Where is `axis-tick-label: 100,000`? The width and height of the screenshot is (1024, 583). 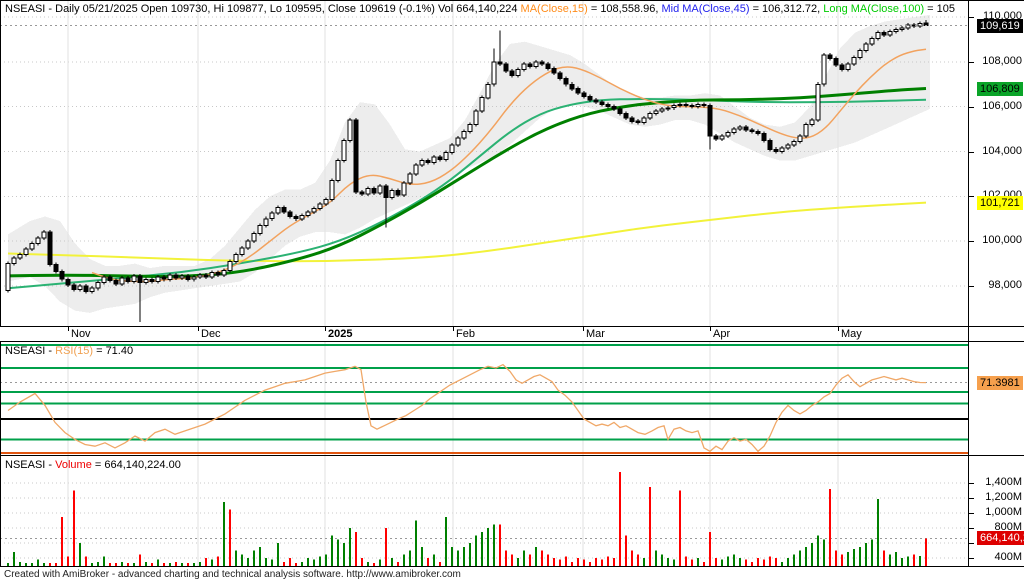 axis-tick-label: 100,000 is located at coordinates (1002, 240).